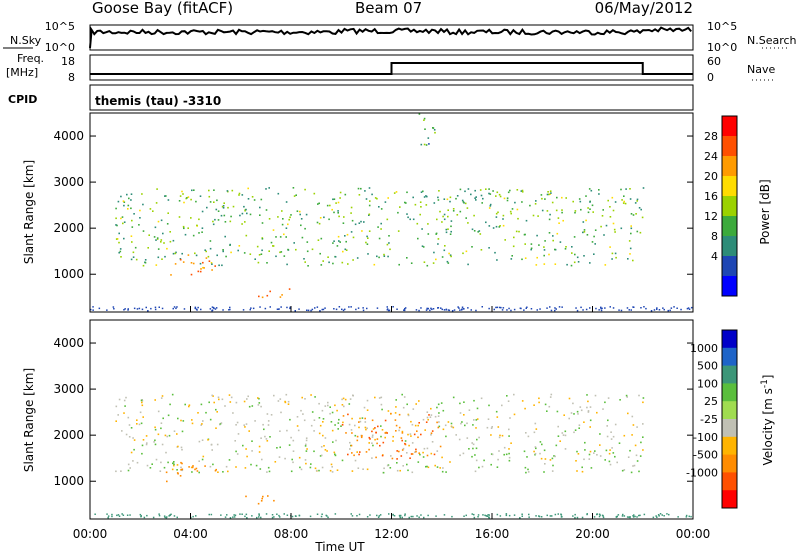  I want to click on freq-right-tick-bottom: 0, so click(710, 77).